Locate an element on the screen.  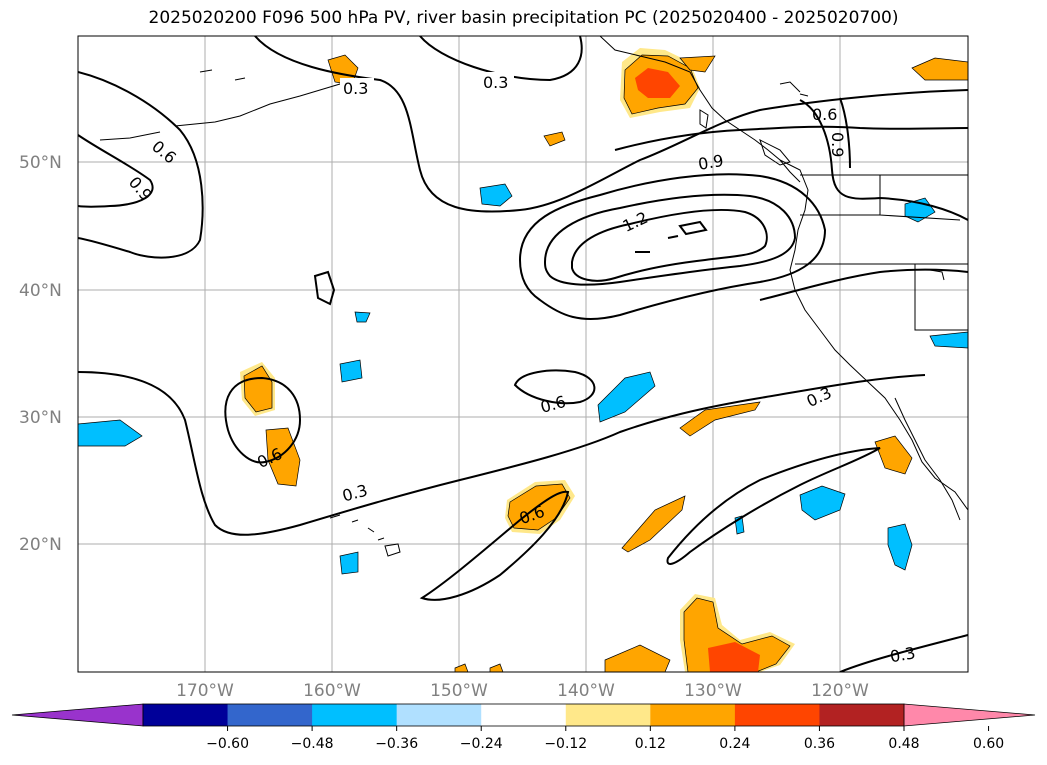
lon-label: 150°W is located at coordinates (459, 691).